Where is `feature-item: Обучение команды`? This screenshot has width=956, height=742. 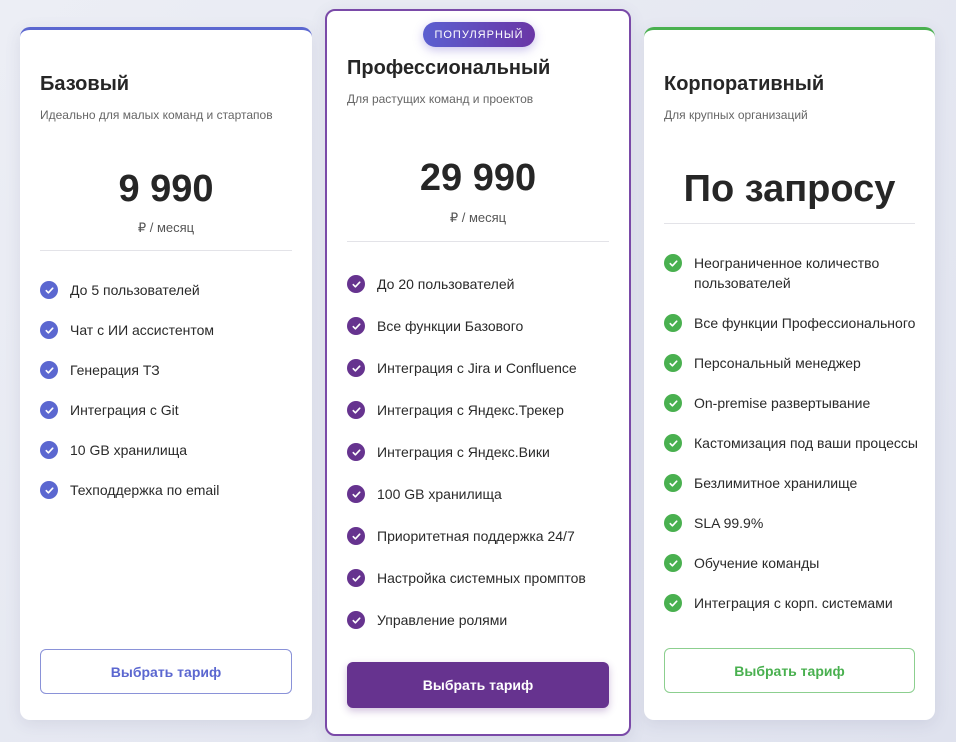
feature-item: Обучение команды is located at coordinates (794, 563).